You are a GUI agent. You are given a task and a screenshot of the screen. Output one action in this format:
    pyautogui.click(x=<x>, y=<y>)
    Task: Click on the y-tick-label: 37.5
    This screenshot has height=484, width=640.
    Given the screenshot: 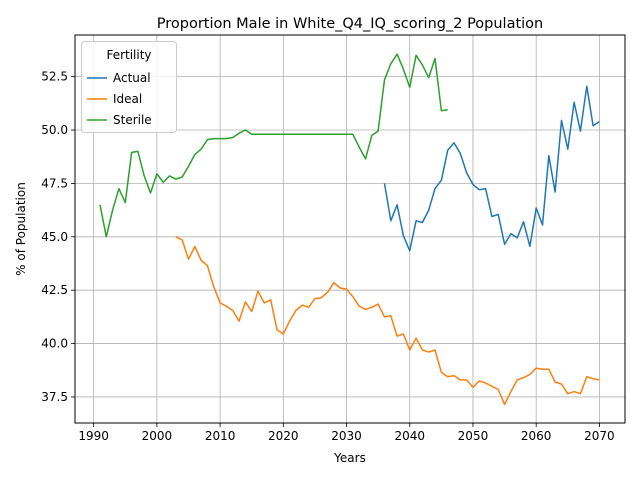 What is the action you would take?
    pyautogui.click(x=54, y=397)
    